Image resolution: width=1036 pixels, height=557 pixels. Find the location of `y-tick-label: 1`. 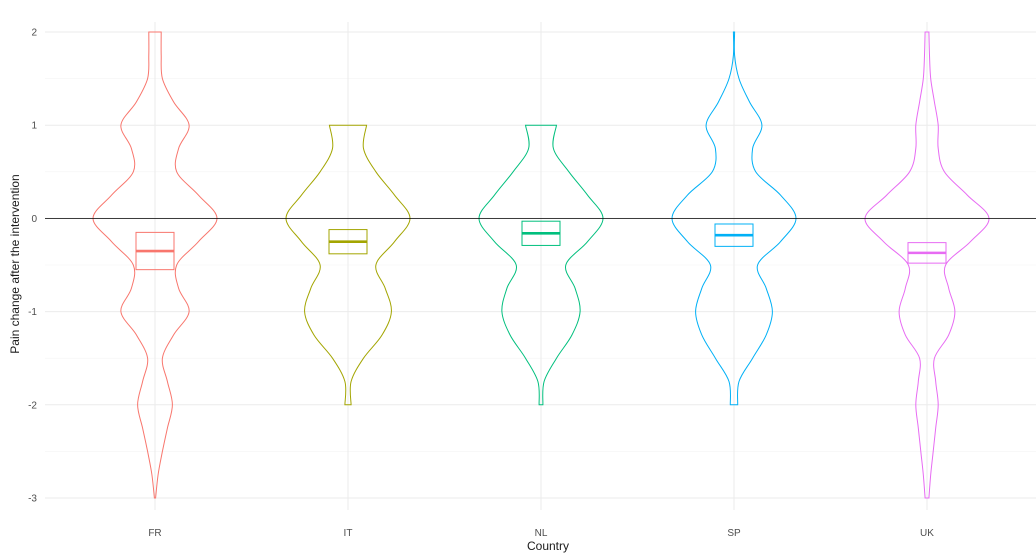

y-tick-label: 1 is located at coordinates (34, 126).